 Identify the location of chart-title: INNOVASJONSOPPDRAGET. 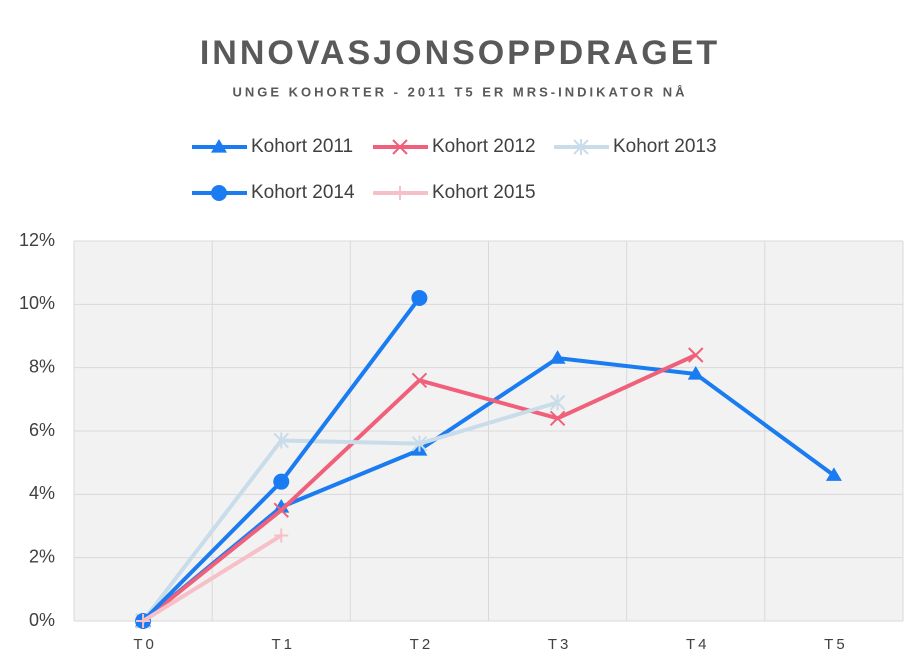
(460, 53).